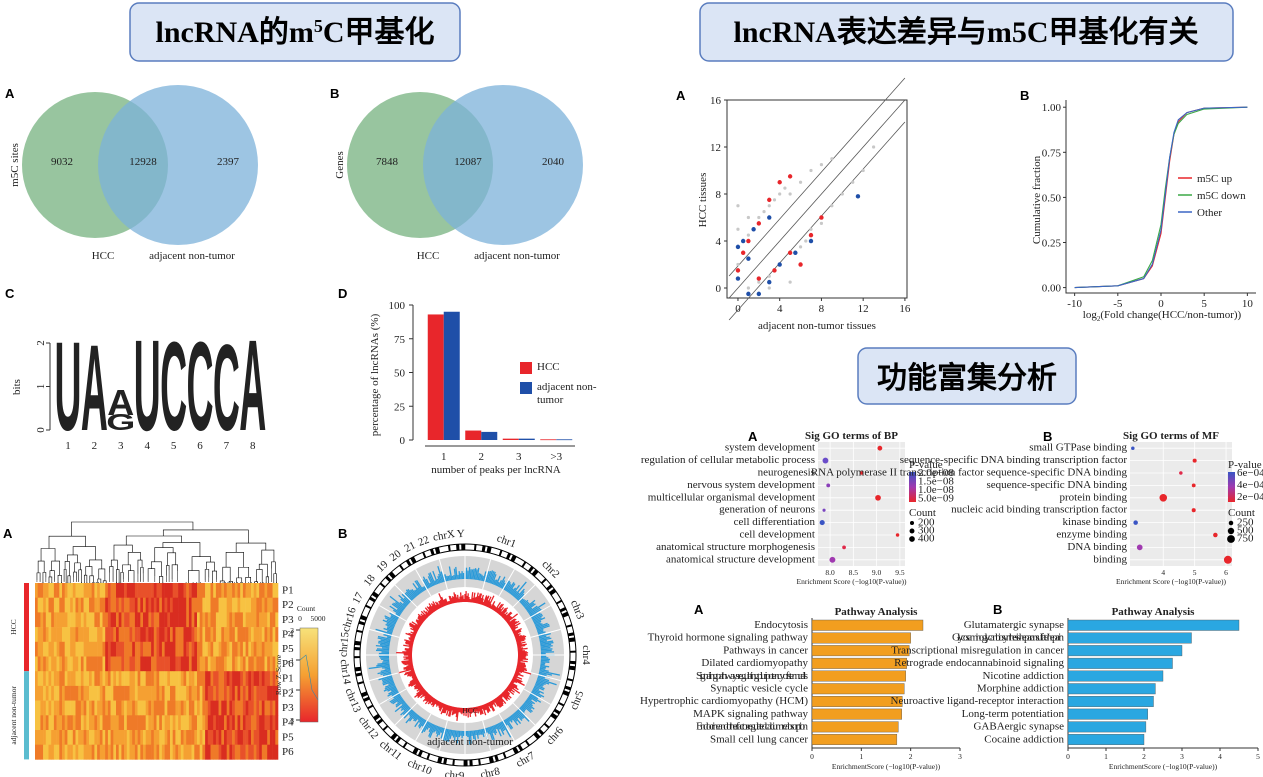 The height and width of the screenshot is (777, 1263). What do you see at coordinates (537, 696) in the screenshot?
I see `sector-line` at bounding box center [537, 696].